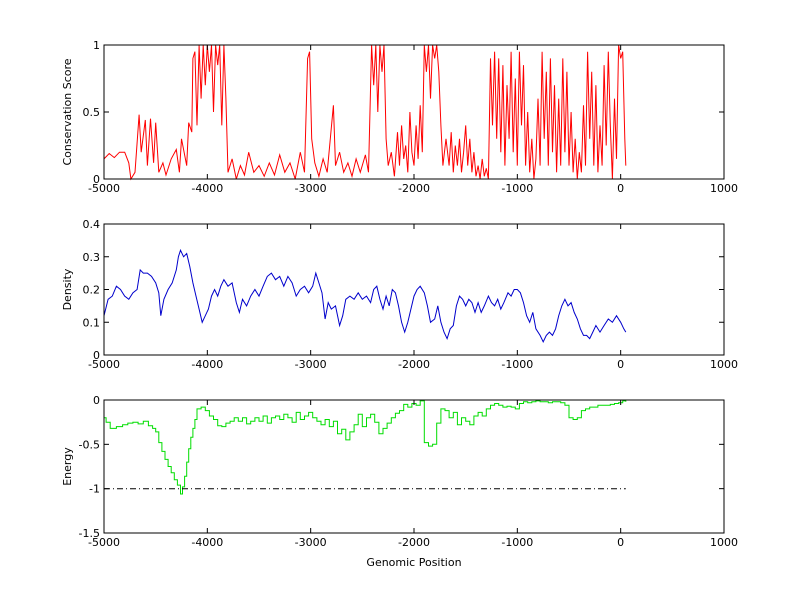 This screenshot has height=599, width=800. Describe the element at coordinates (67, 111) in the screenshot. I see `y-axis-title: Conservation Score` at that location.